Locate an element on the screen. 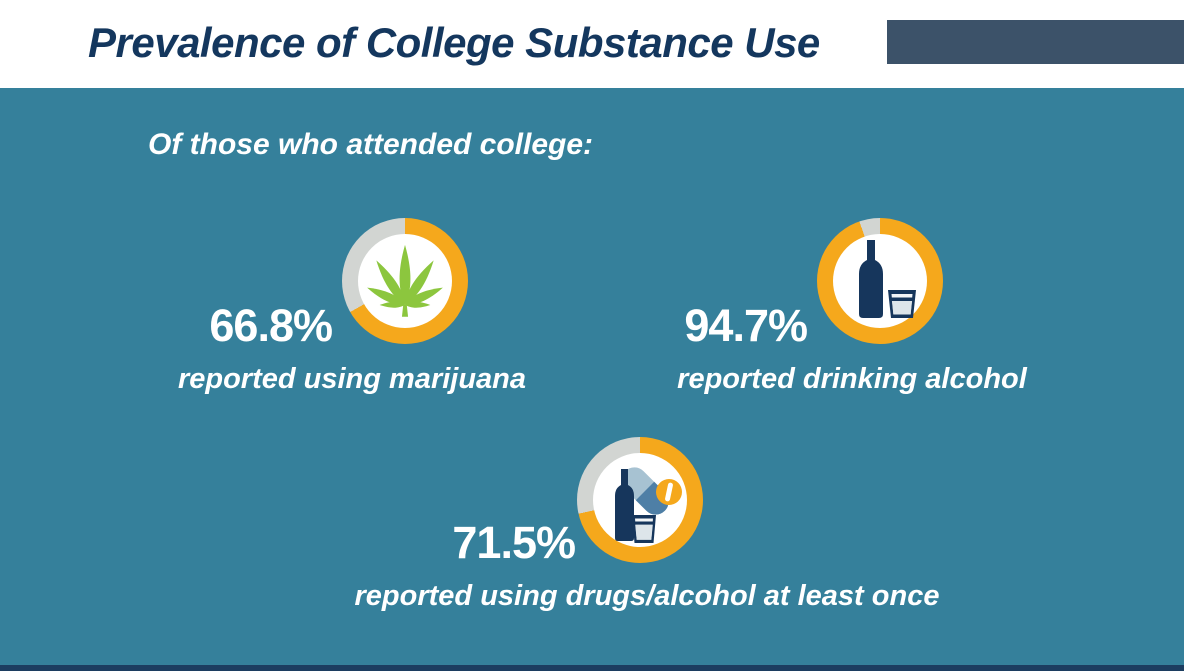 The image size is (1184, 671). stat-value-drugs-alcohol: 71.5% is located at coordinates (514, 542).